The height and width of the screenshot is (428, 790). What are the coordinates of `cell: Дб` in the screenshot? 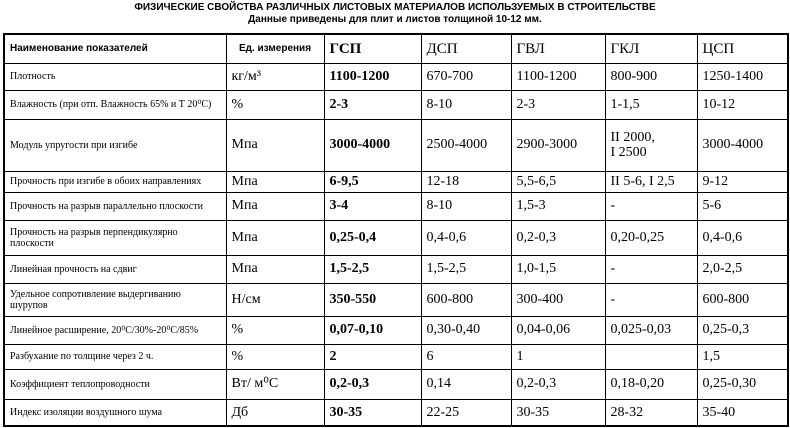 It's located at (275, 412).